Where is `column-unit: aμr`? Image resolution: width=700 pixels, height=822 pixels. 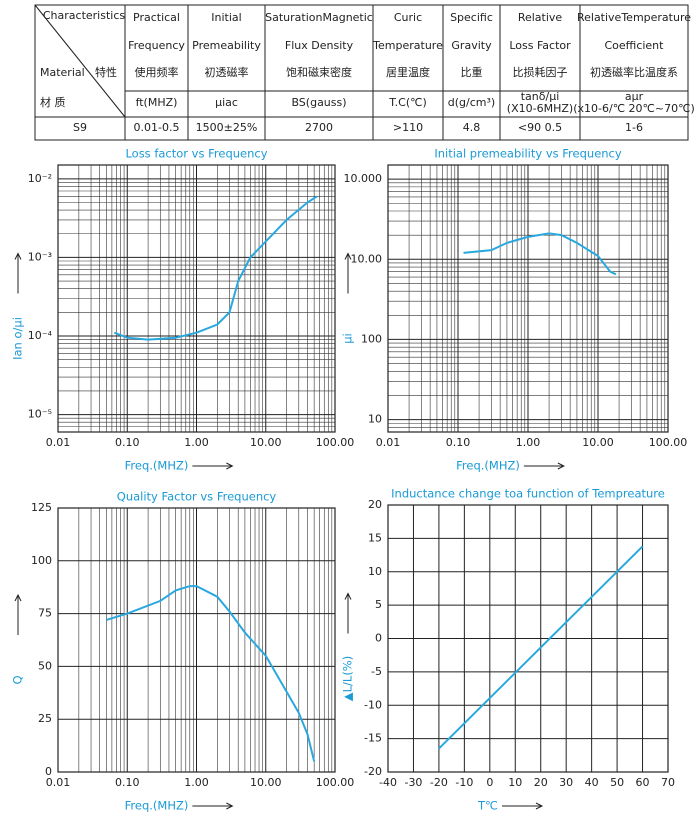 column-unit: aμr is located at coordinates (634, 96).